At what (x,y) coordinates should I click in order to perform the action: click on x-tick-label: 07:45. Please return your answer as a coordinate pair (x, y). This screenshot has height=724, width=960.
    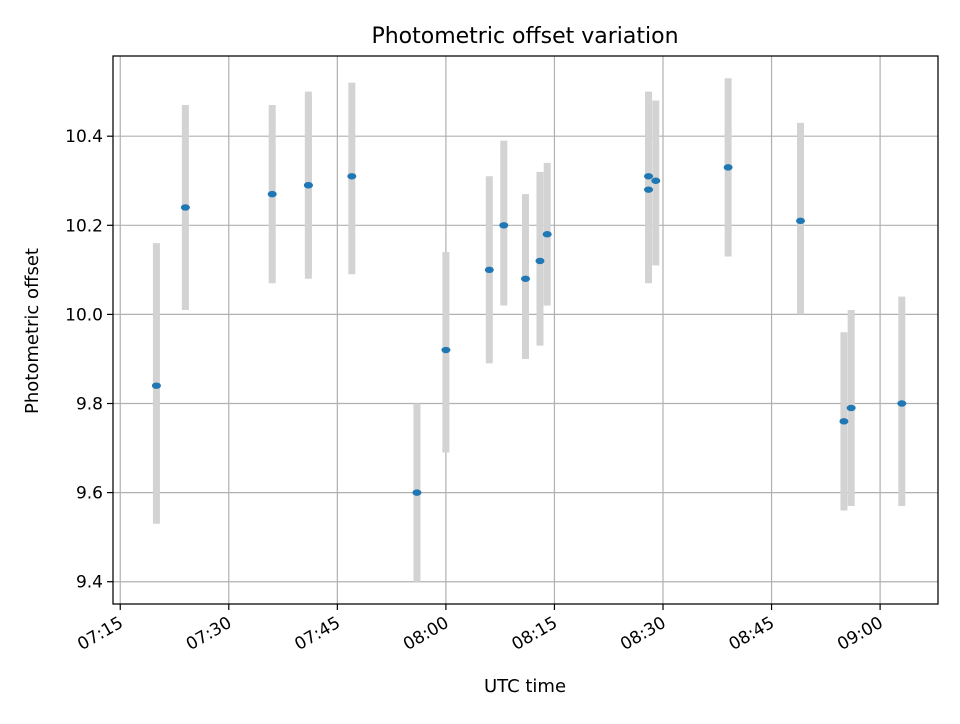
    Looking at the image, I should click on (317, 634).